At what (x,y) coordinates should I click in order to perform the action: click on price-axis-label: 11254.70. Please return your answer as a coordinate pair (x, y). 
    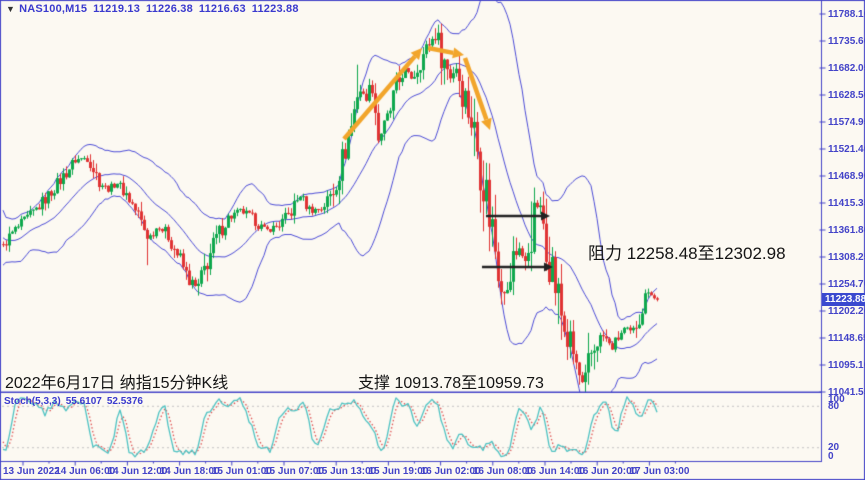
    Looking at the image, I should click on (846, 284).